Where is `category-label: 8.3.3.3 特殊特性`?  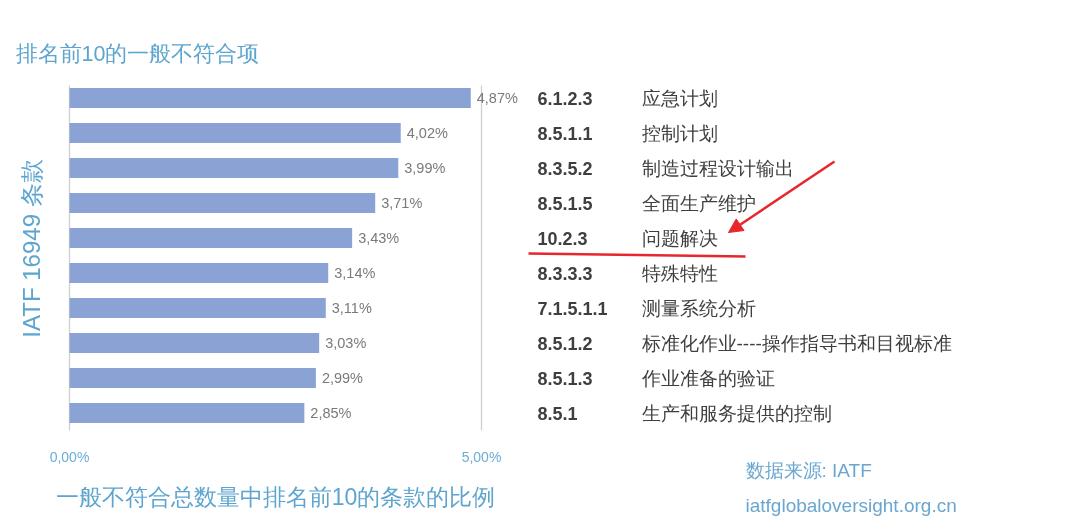 category-label: 8.3.3.3 特殊特性 is located at coordinates (627, 273).